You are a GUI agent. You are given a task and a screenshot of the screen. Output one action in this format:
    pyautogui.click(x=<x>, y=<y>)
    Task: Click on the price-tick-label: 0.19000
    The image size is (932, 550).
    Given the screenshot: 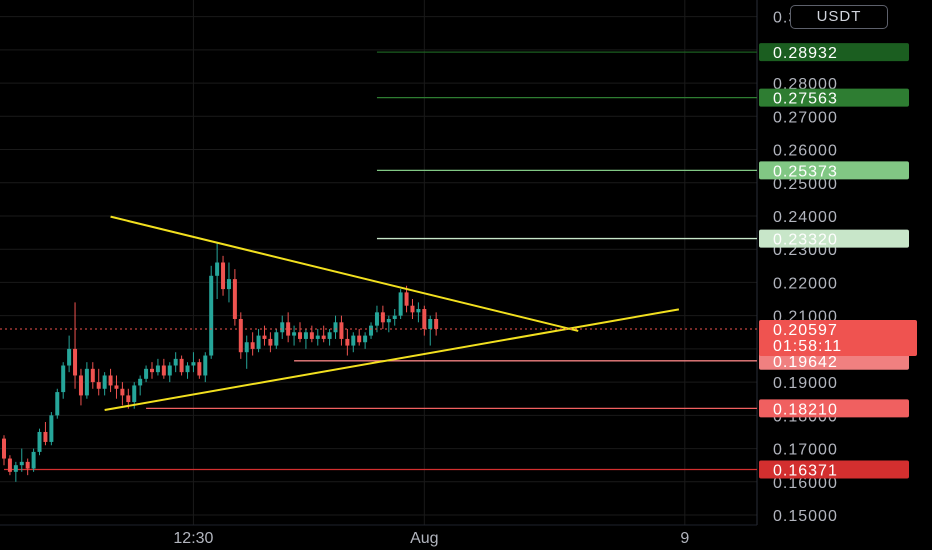 What is the action you would take?
    pyautogui.click(x=805, y=383)
    